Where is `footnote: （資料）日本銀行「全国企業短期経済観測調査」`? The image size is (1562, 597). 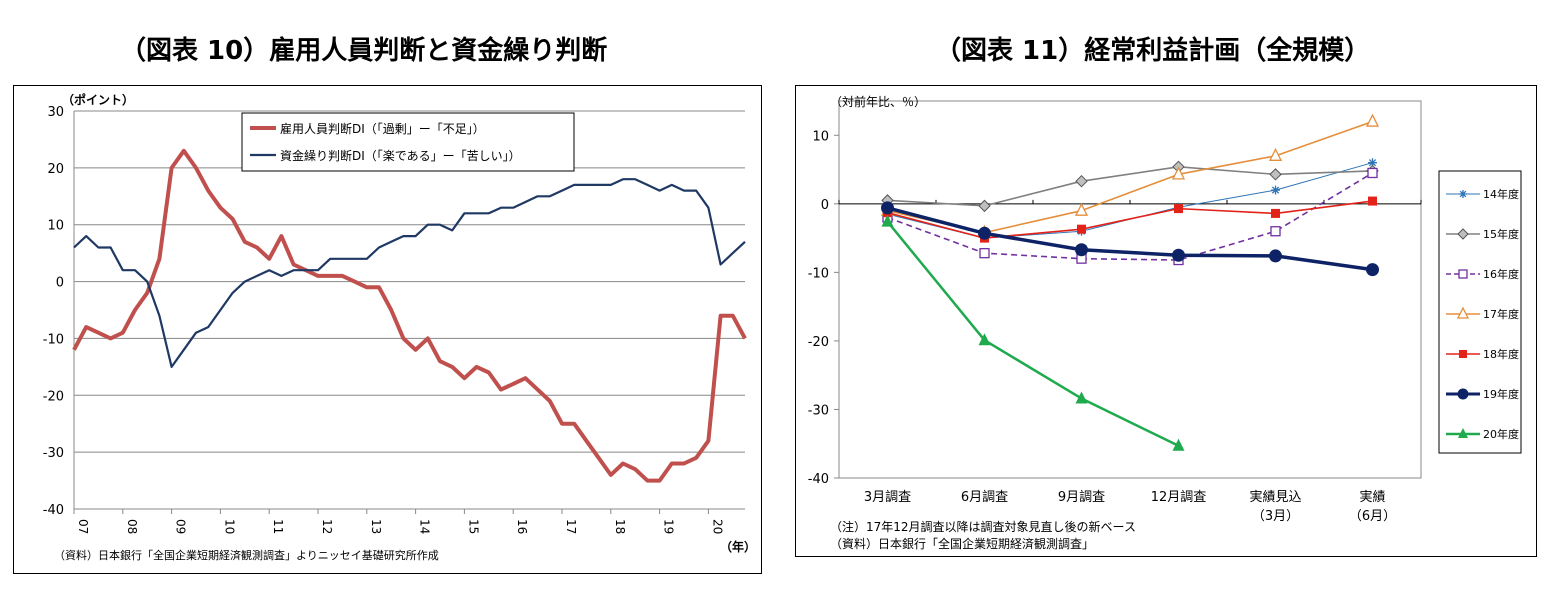 footnote: （資料）日本銀行「全国企業短期経済観測調査」 is located at coordinates (962, 543).